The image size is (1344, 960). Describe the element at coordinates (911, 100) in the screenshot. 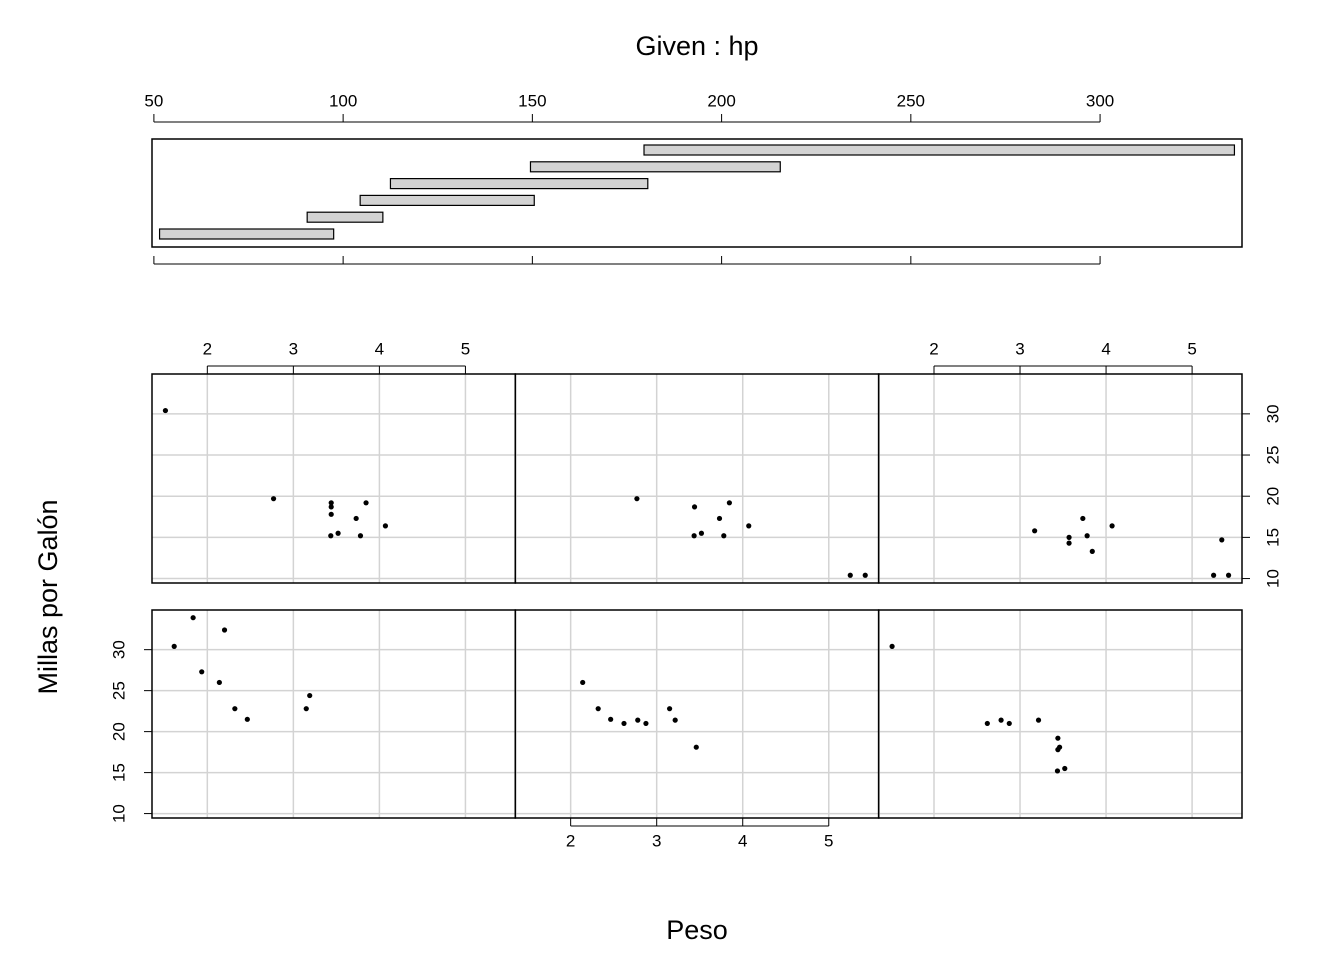

I see `given-tick-label: 250` at that location.